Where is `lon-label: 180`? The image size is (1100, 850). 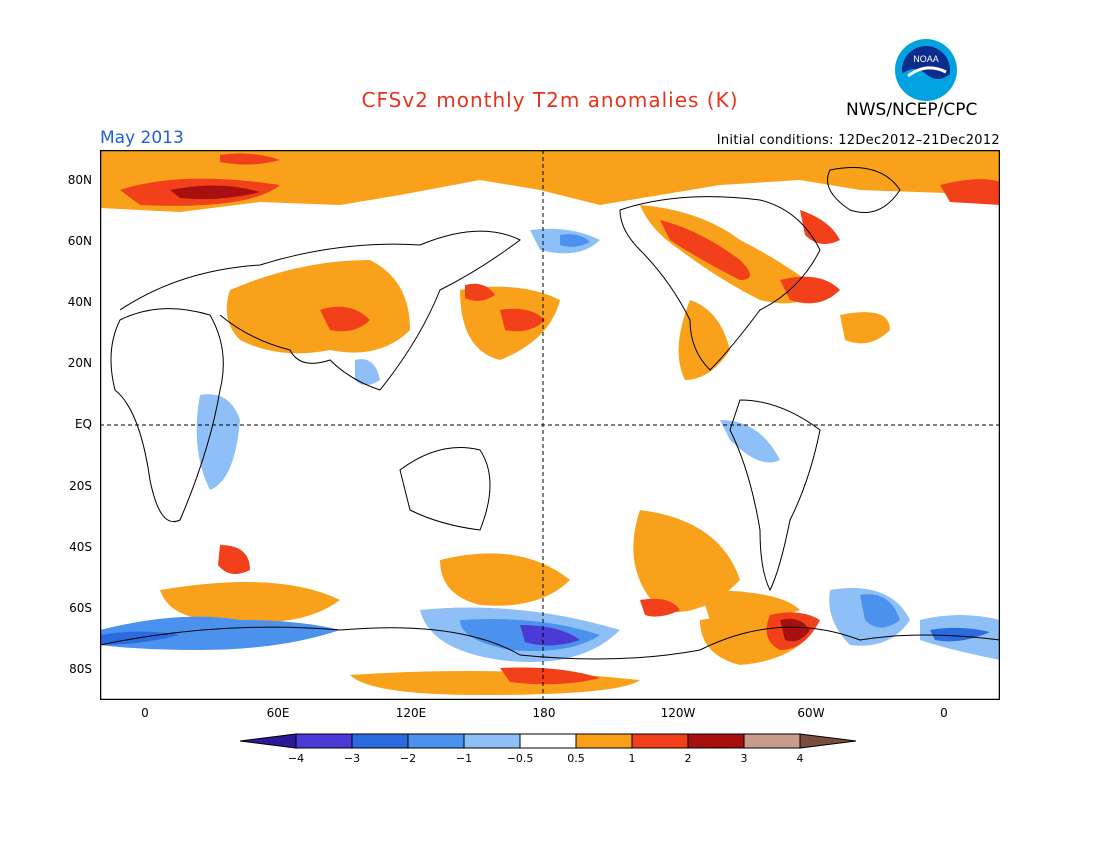 lon-label: 180 is located at coordinates (544, 713).